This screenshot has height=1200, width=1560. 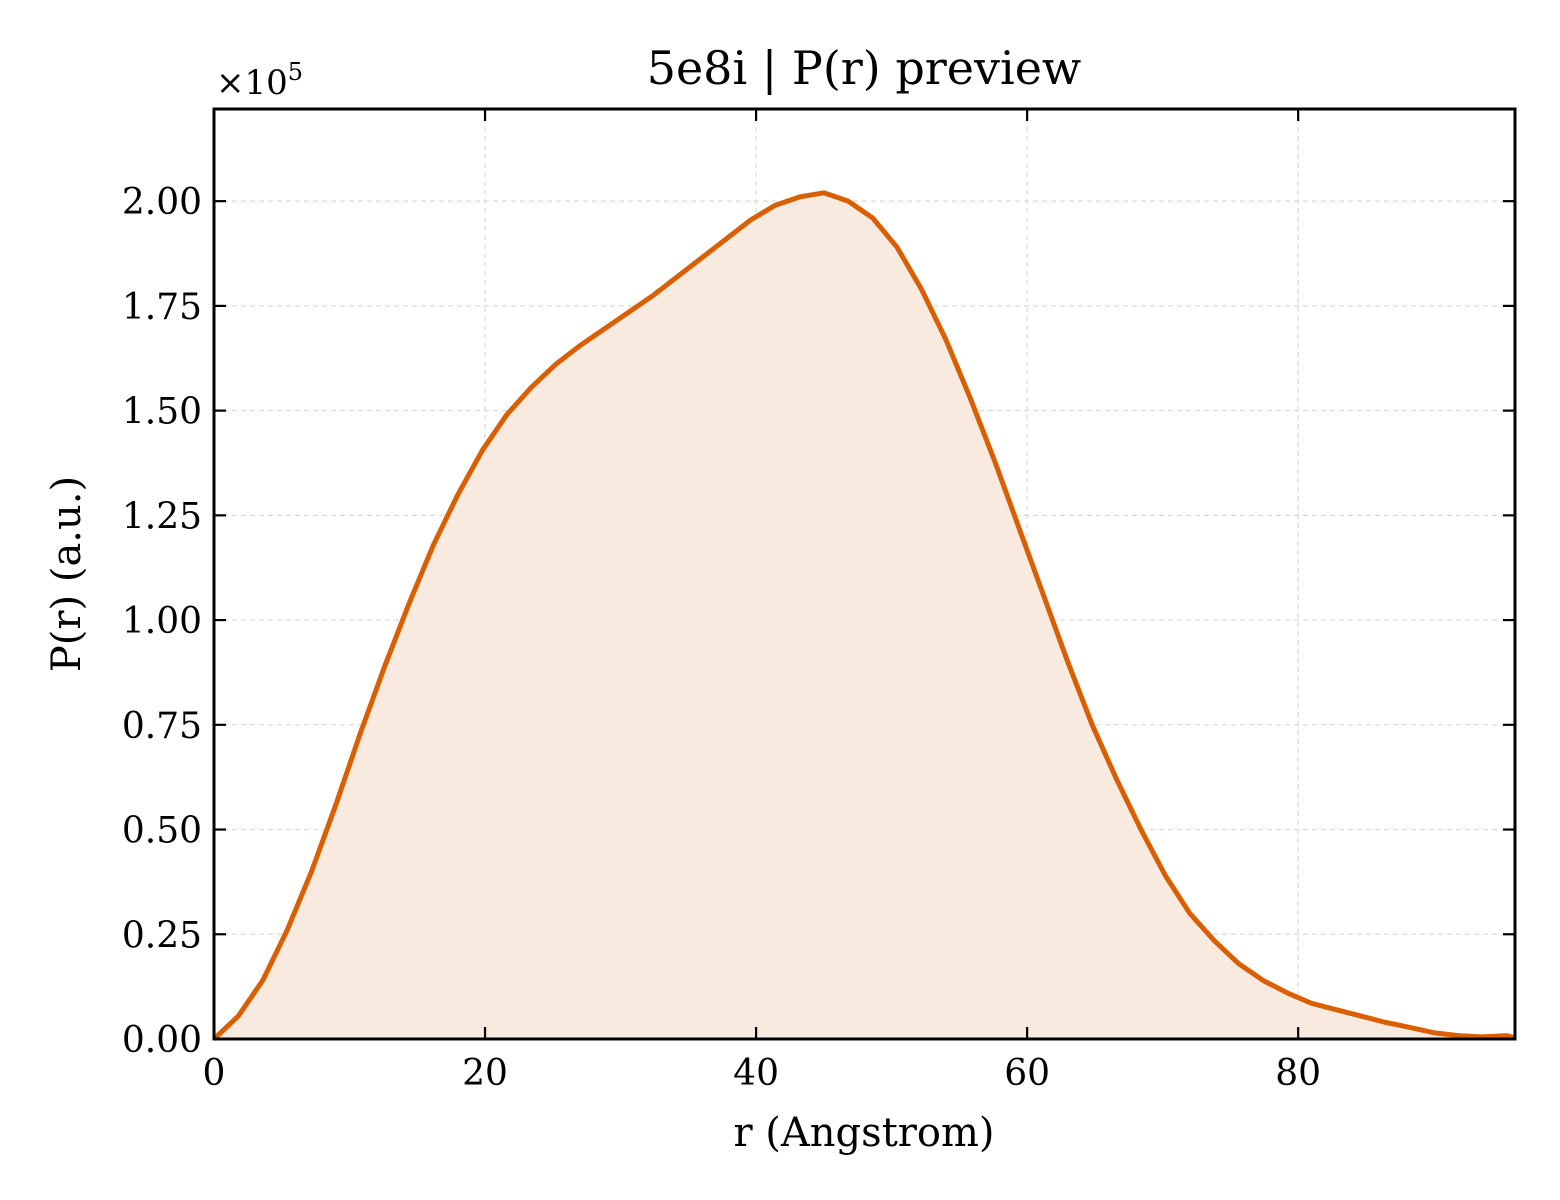 What do you see at coordinates (485, 1073) in the screenshot?
I see `x-tick-label: 20` at bounding box center [485, 1073].